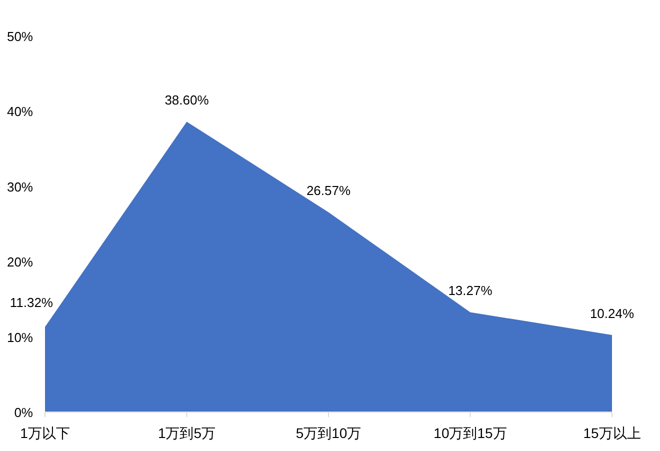 The width and height of the screenshot is (660, 451). What do you see at coordinates (187, 433) in the screenshot?
I see `x-tick-label: 1万到5万` at bounding box center [187, 433].